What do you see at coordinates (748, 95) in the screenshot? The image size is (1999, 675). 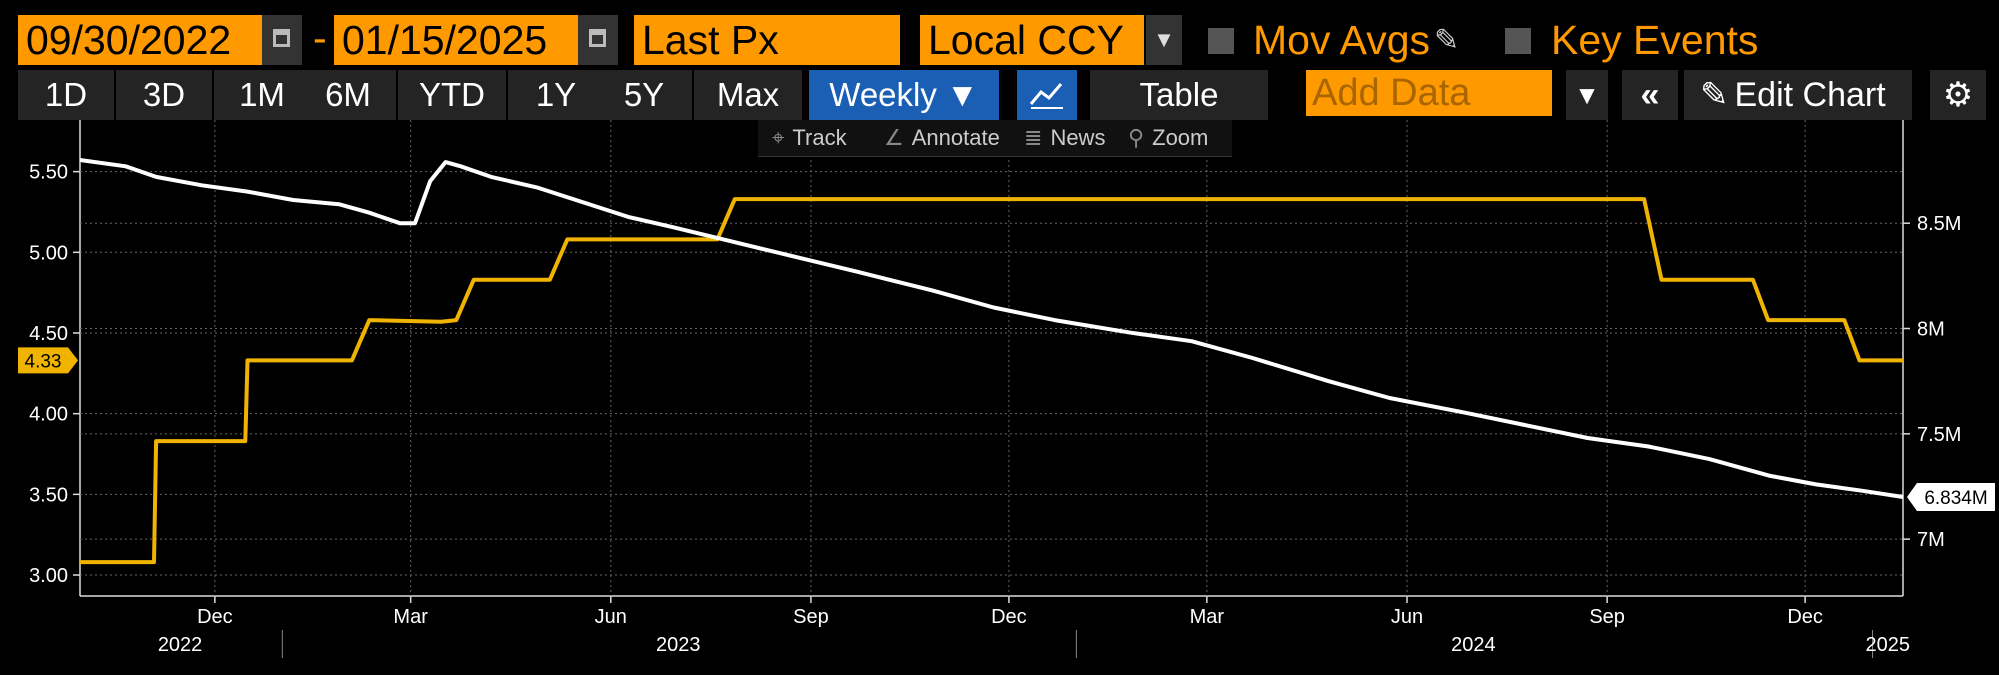 I see `range-max-button: Max` at bounding box center [748, 95].